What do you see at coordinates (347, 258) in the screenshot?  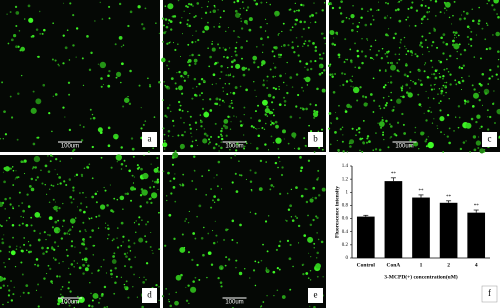 I see `y-tick-label: 0` at bounding box center [347, 258].